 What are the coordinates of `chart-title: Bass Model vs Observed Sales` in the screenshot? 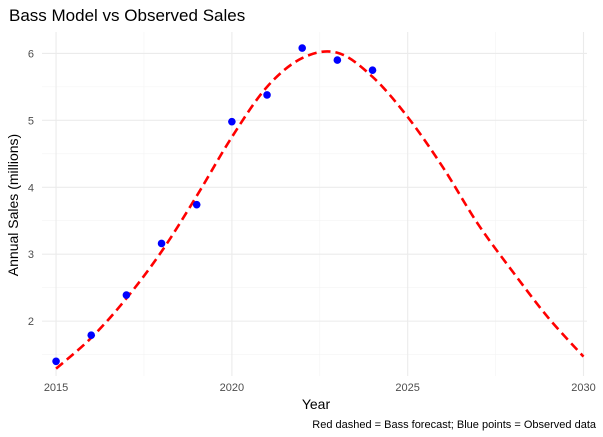 It's located at (127, 15).